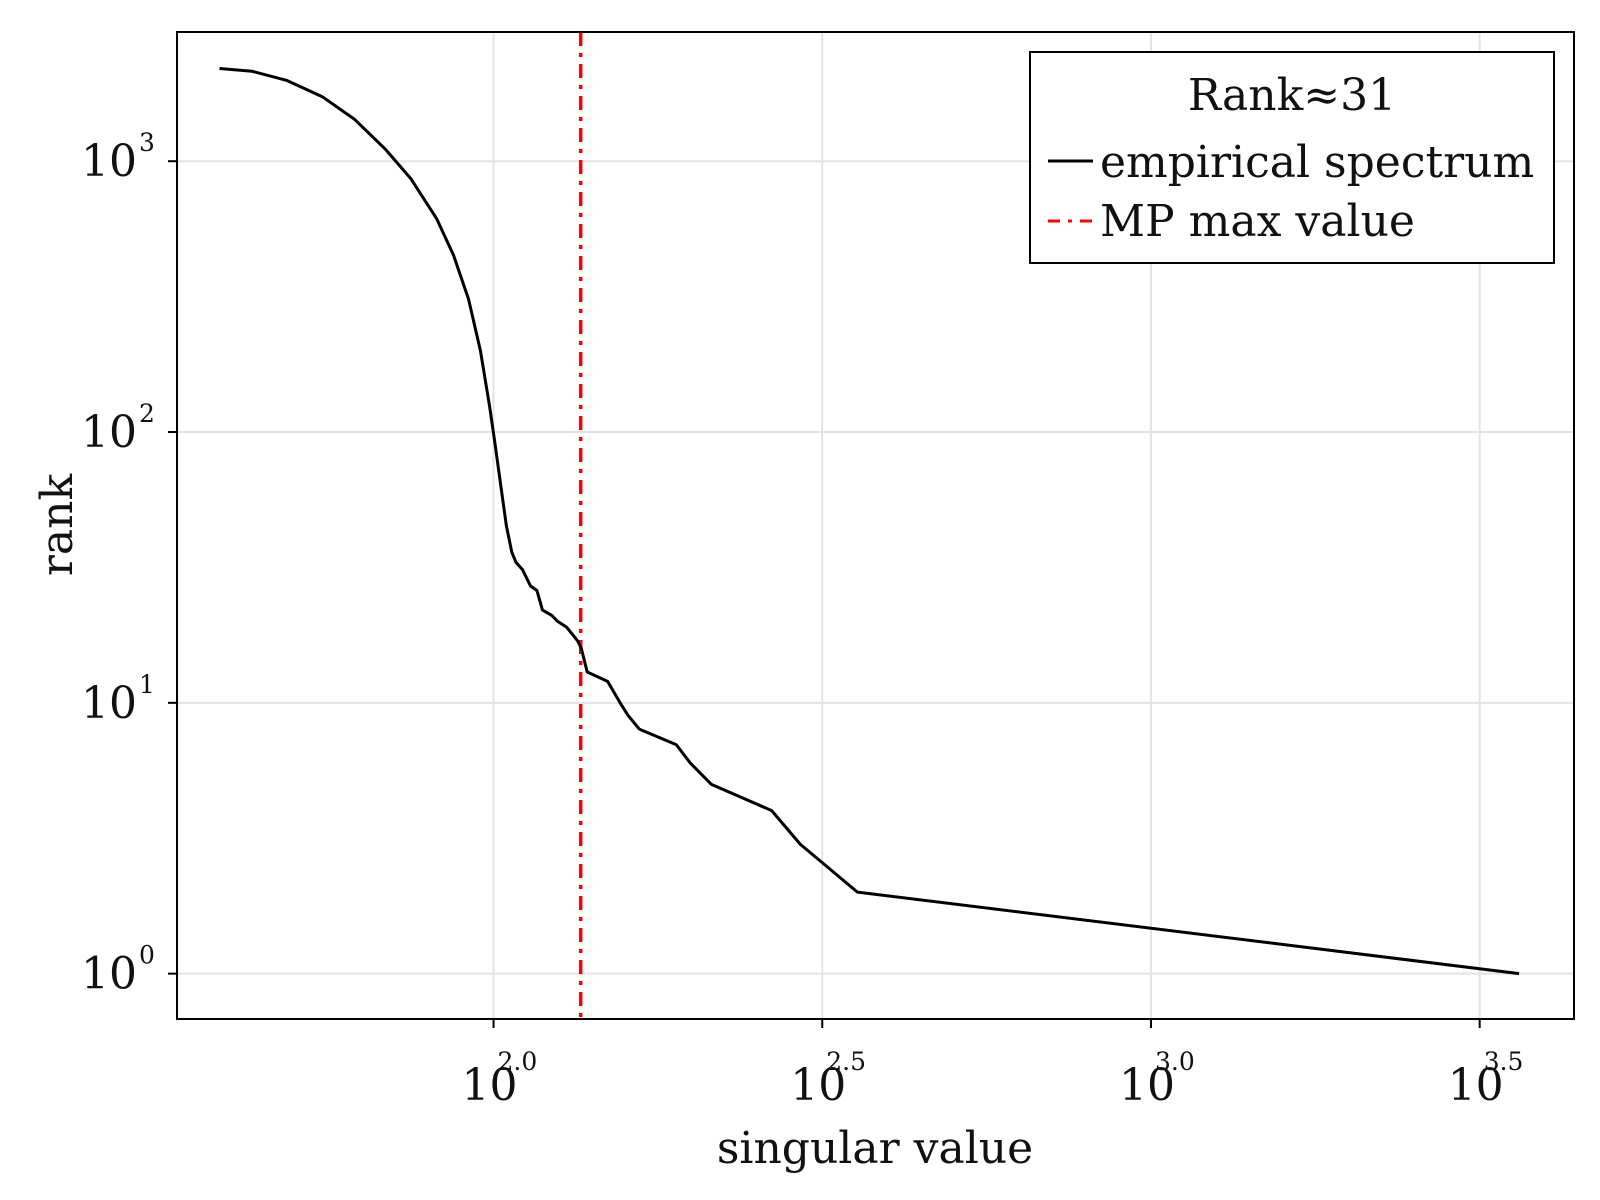  I want to click on x-tick-exponent: 2.5, so click(846, 1061).